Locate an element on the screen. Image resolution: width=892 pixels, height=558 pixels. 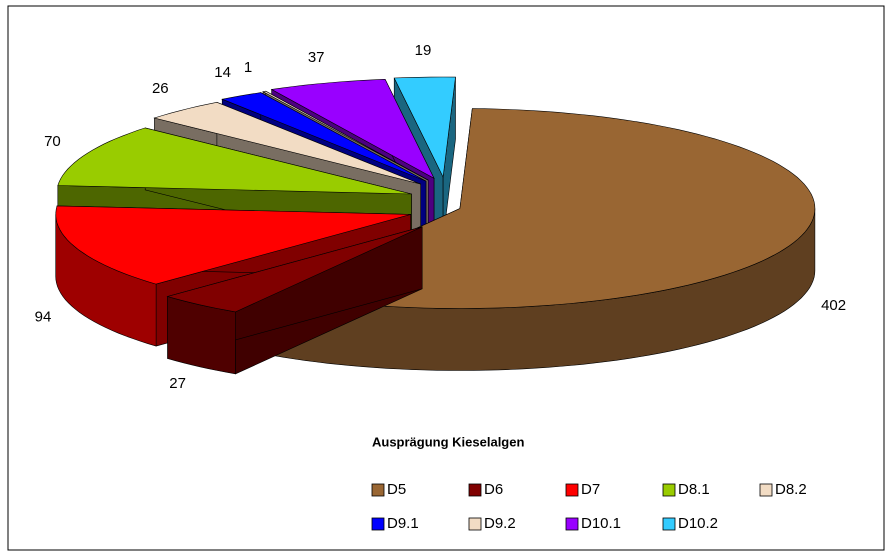
data-label: 26 is located at coordinates (160, 88).